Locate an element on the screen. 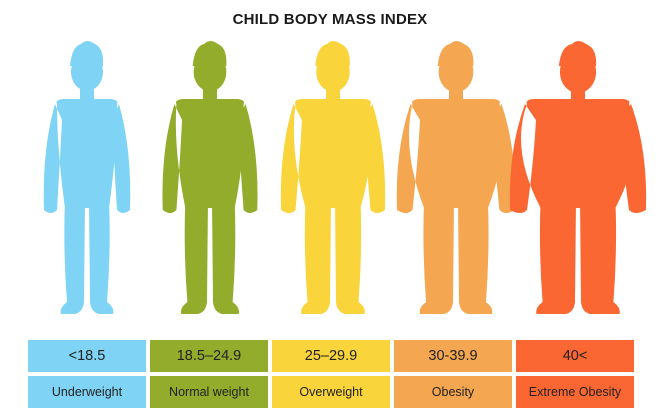  label-cell-normal-weight: Normal weight is located at coordinates (209, 392).